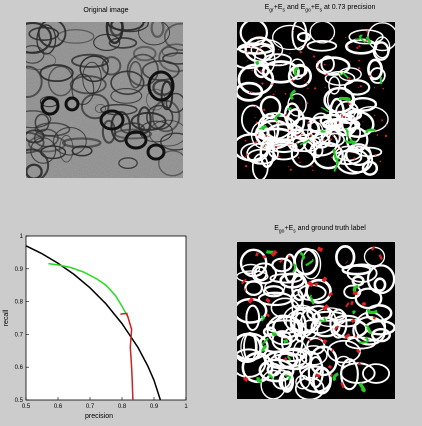  Describe the element at coordinates (104, 100) in the screenshot. I see `original-micrograph-image` at that location.